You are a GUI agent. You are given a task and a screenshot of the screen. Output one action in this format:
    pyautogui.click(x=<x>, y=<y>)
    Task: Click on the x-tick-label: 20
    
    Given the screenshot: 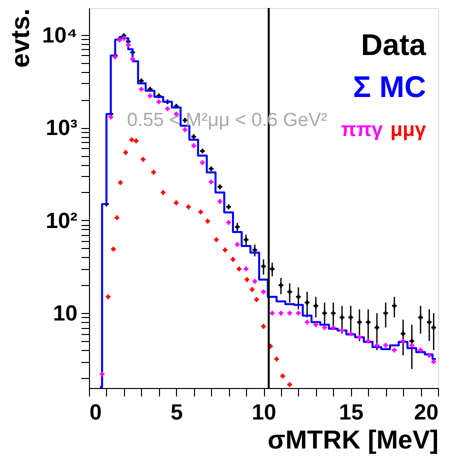 What is the action you would take?
    pyautogui.click(x=426, y=412)
    